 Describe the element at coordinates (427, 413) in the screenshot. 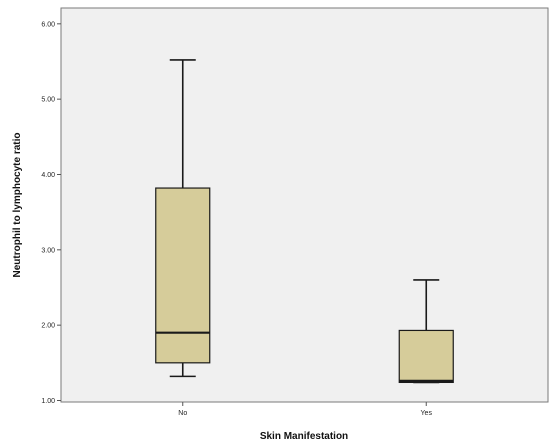

I see `x-tick-label: Yes` at that location.